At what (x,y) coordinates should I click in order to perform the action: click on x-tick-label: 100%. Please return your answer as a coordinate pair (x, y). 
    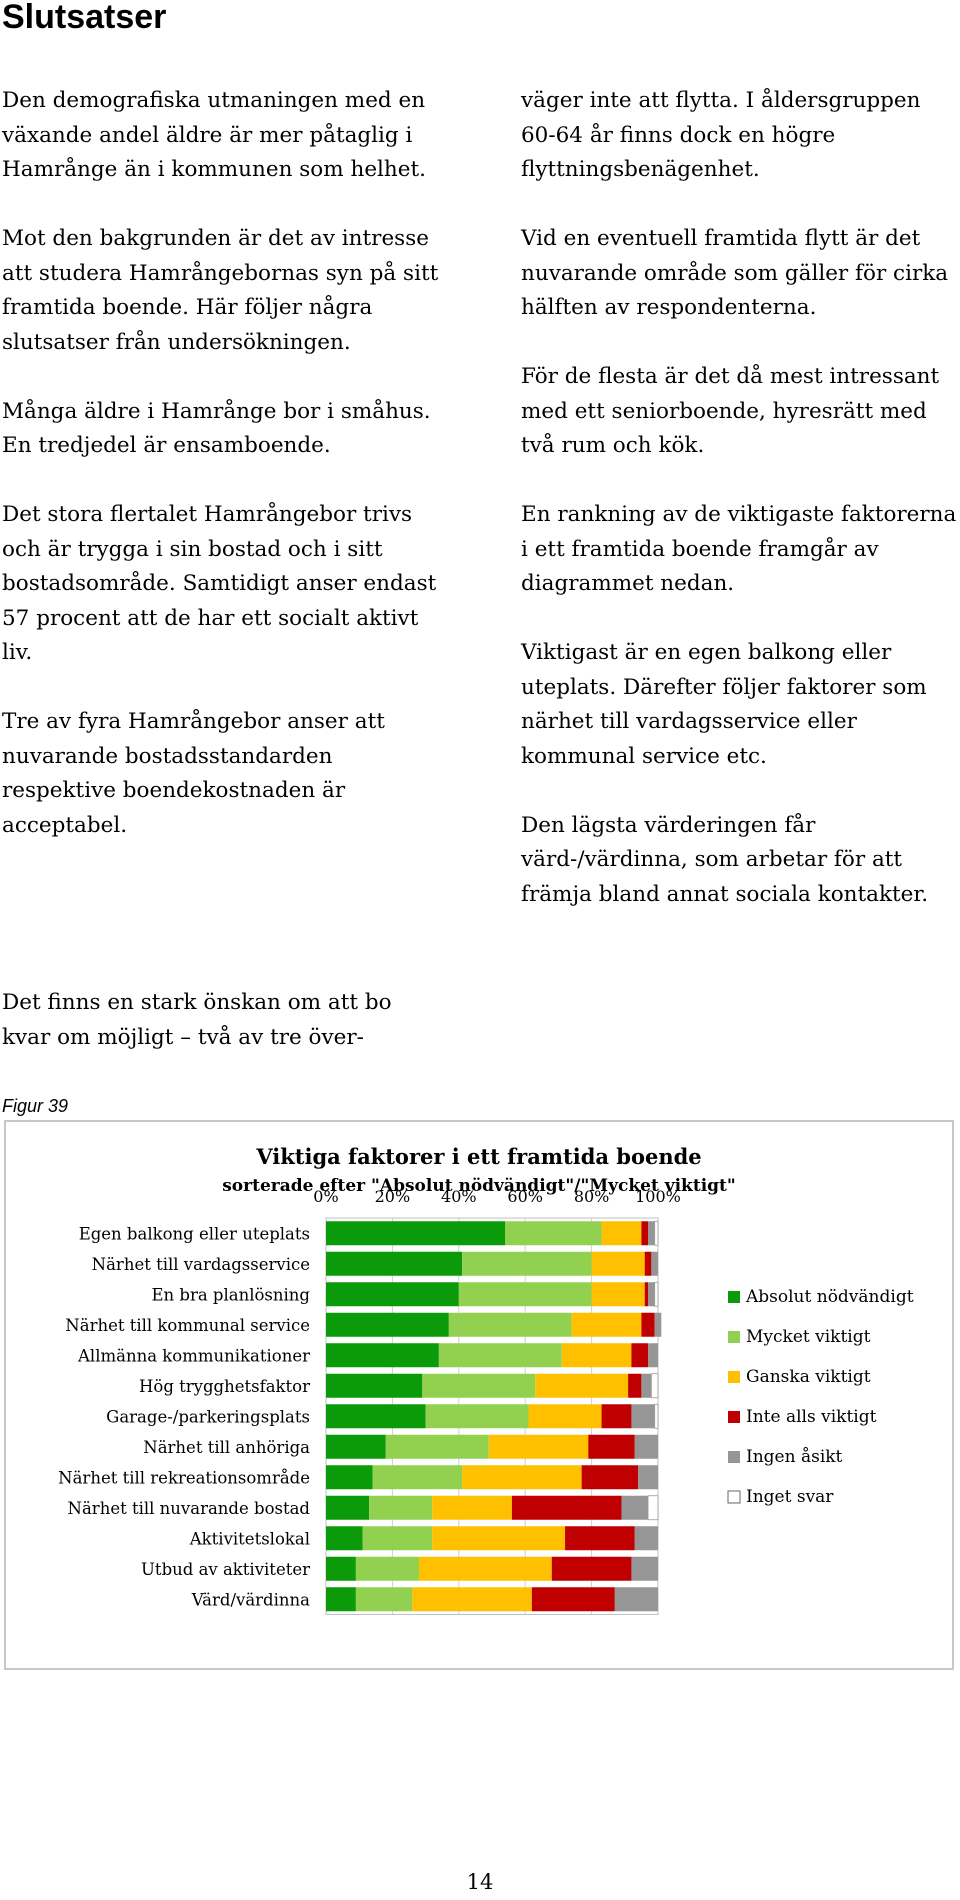
    Looking at the image, I should click on (658, 1196).